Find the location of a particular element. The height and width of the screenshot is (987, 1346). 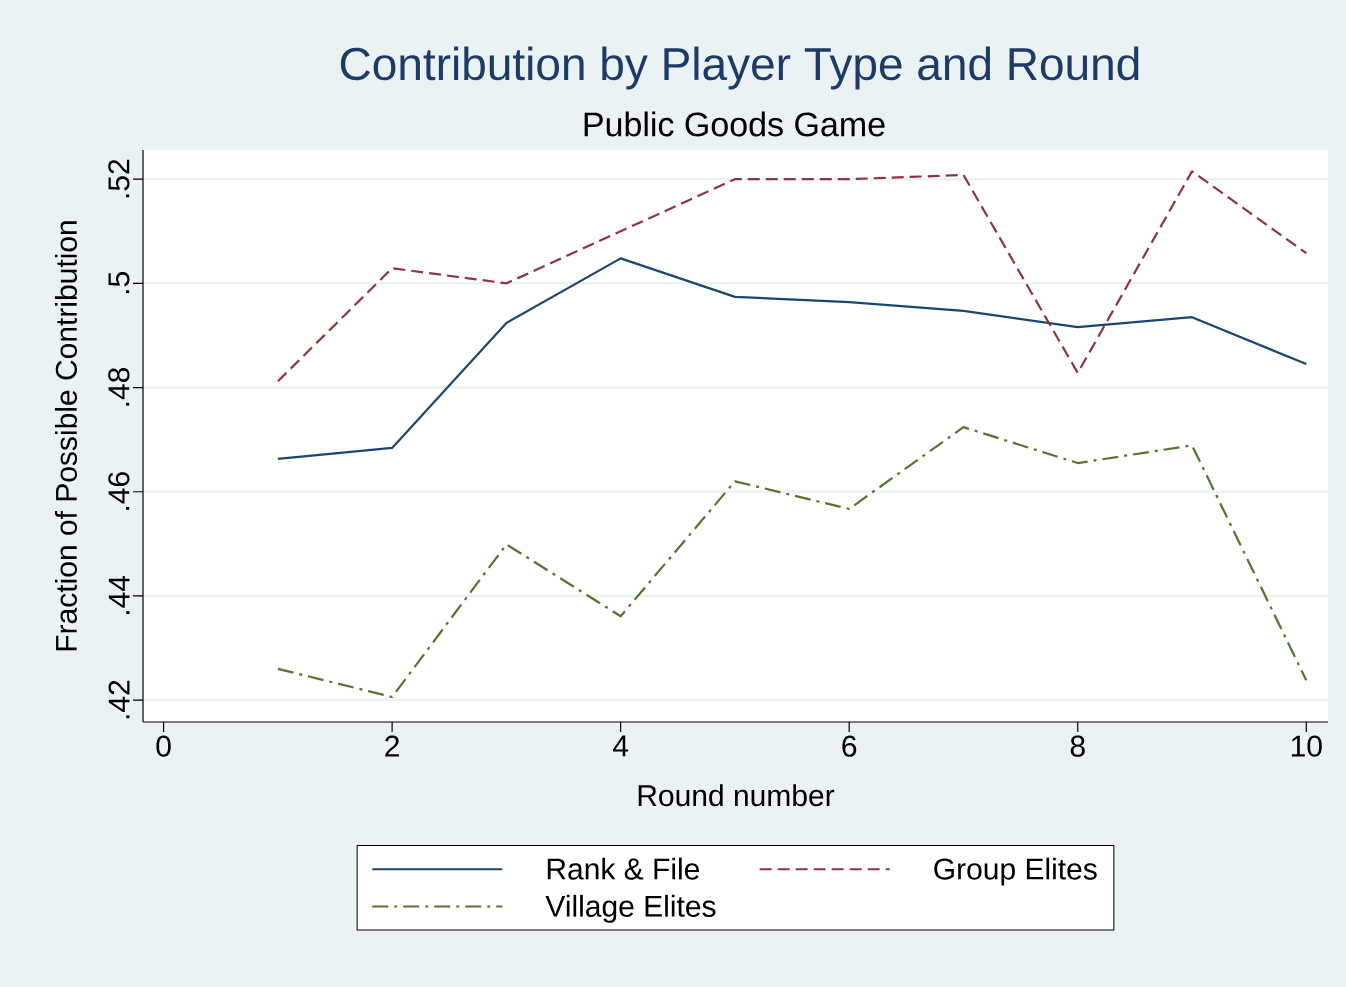

y-tick-label: .5 is located at coordinates (119, 283).